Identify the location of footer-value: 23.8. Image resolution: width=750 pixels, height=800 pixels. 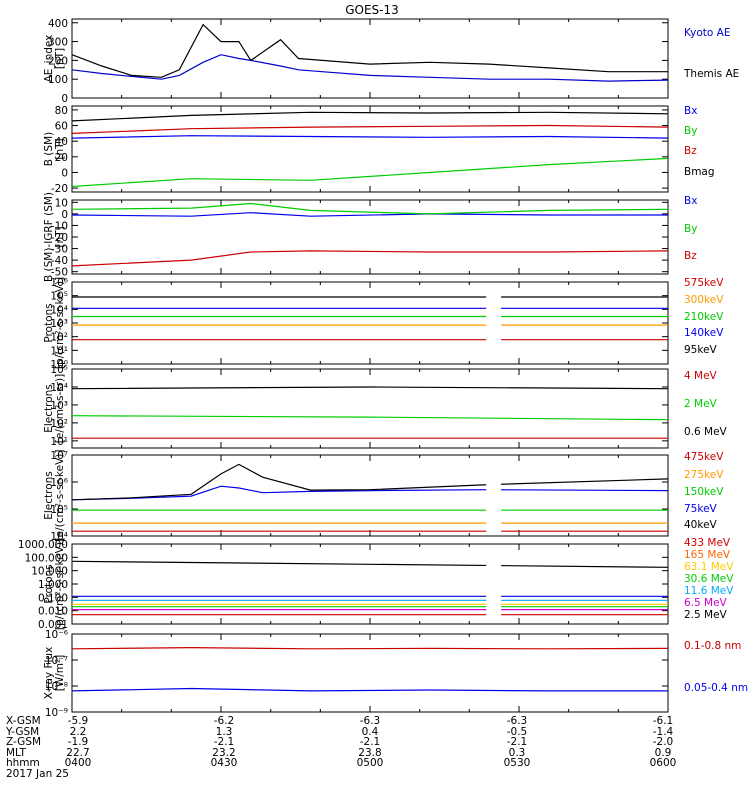
(370, 752).